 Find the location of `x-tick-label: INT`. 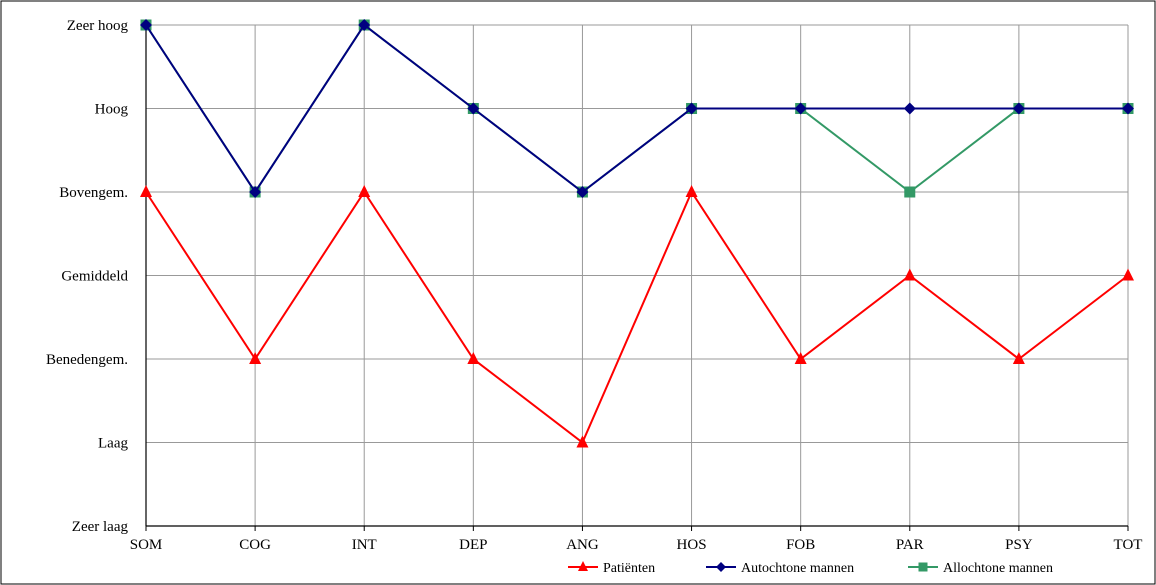

x-tick-label: INT is located at coordinates (364, 545).